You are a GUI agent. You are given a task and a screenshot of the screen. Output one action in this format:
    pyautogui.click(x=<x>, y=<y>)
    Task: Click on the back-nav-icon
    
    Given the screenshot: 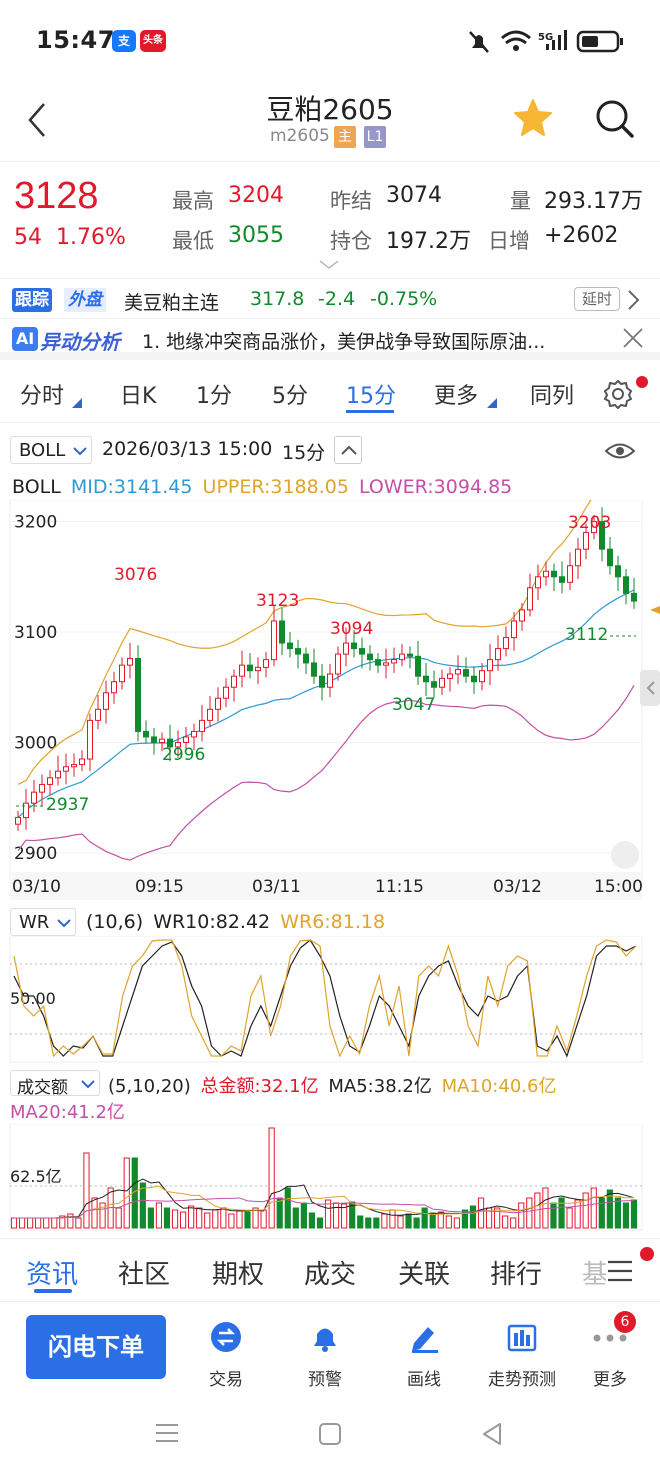 What is the action you would take?
    pyautogui.click(x=492, y=1434)
    